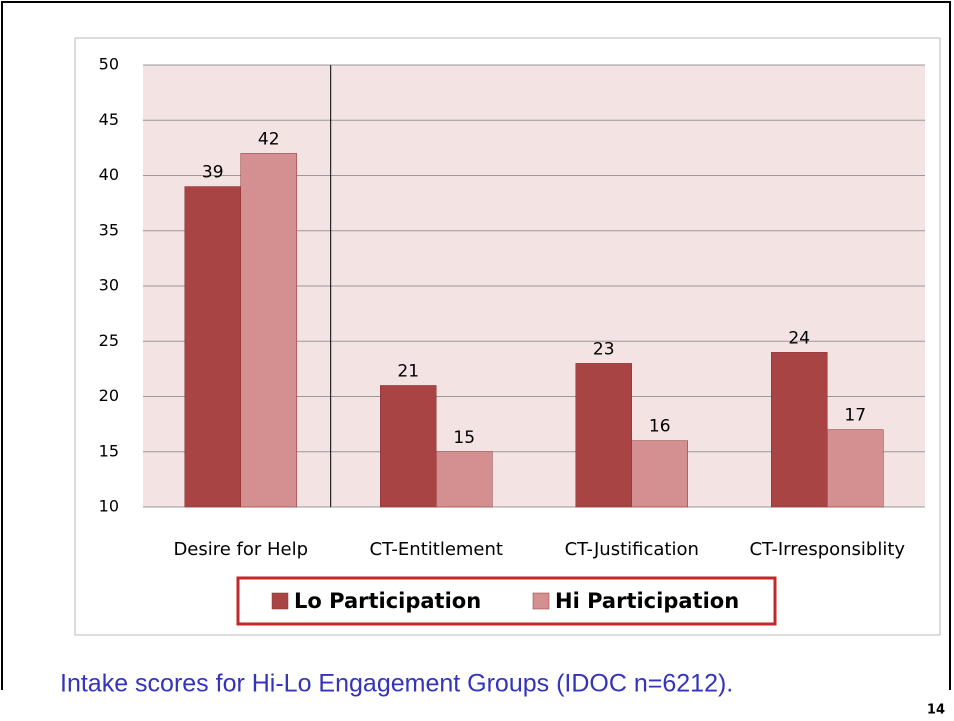 This screenshot has width=954, height=721. Describe the element at coordinates (647, 601) in the screenshot. I see `legend-label: Hi Participation` at that location.